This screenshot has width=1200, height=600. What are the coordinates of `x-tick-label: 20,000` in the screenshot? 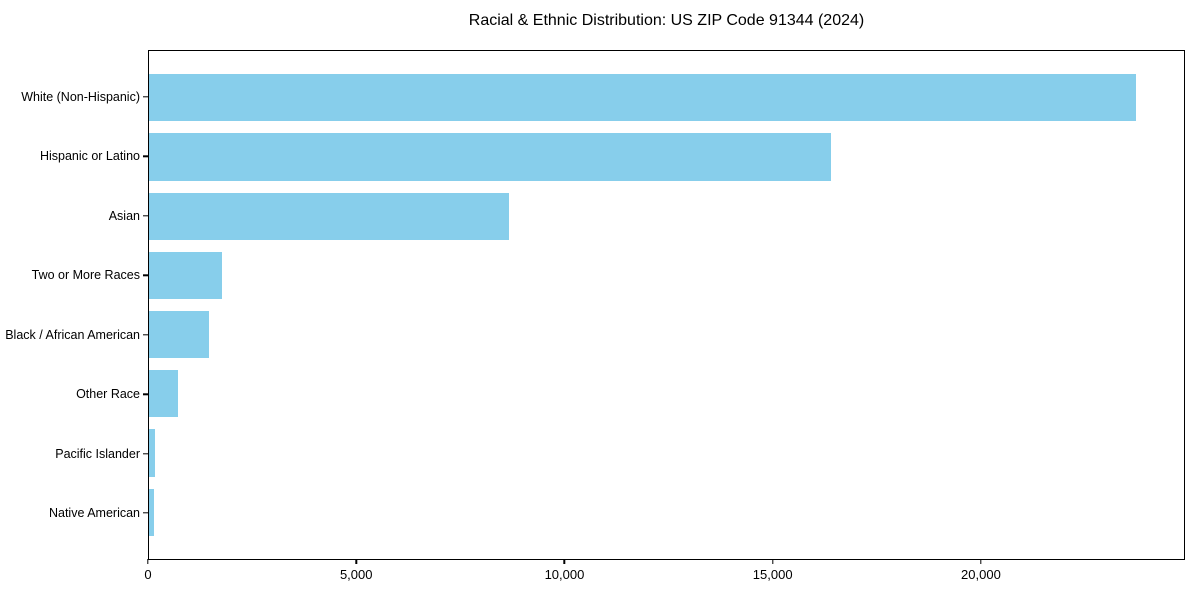 It's located at (981, 574).